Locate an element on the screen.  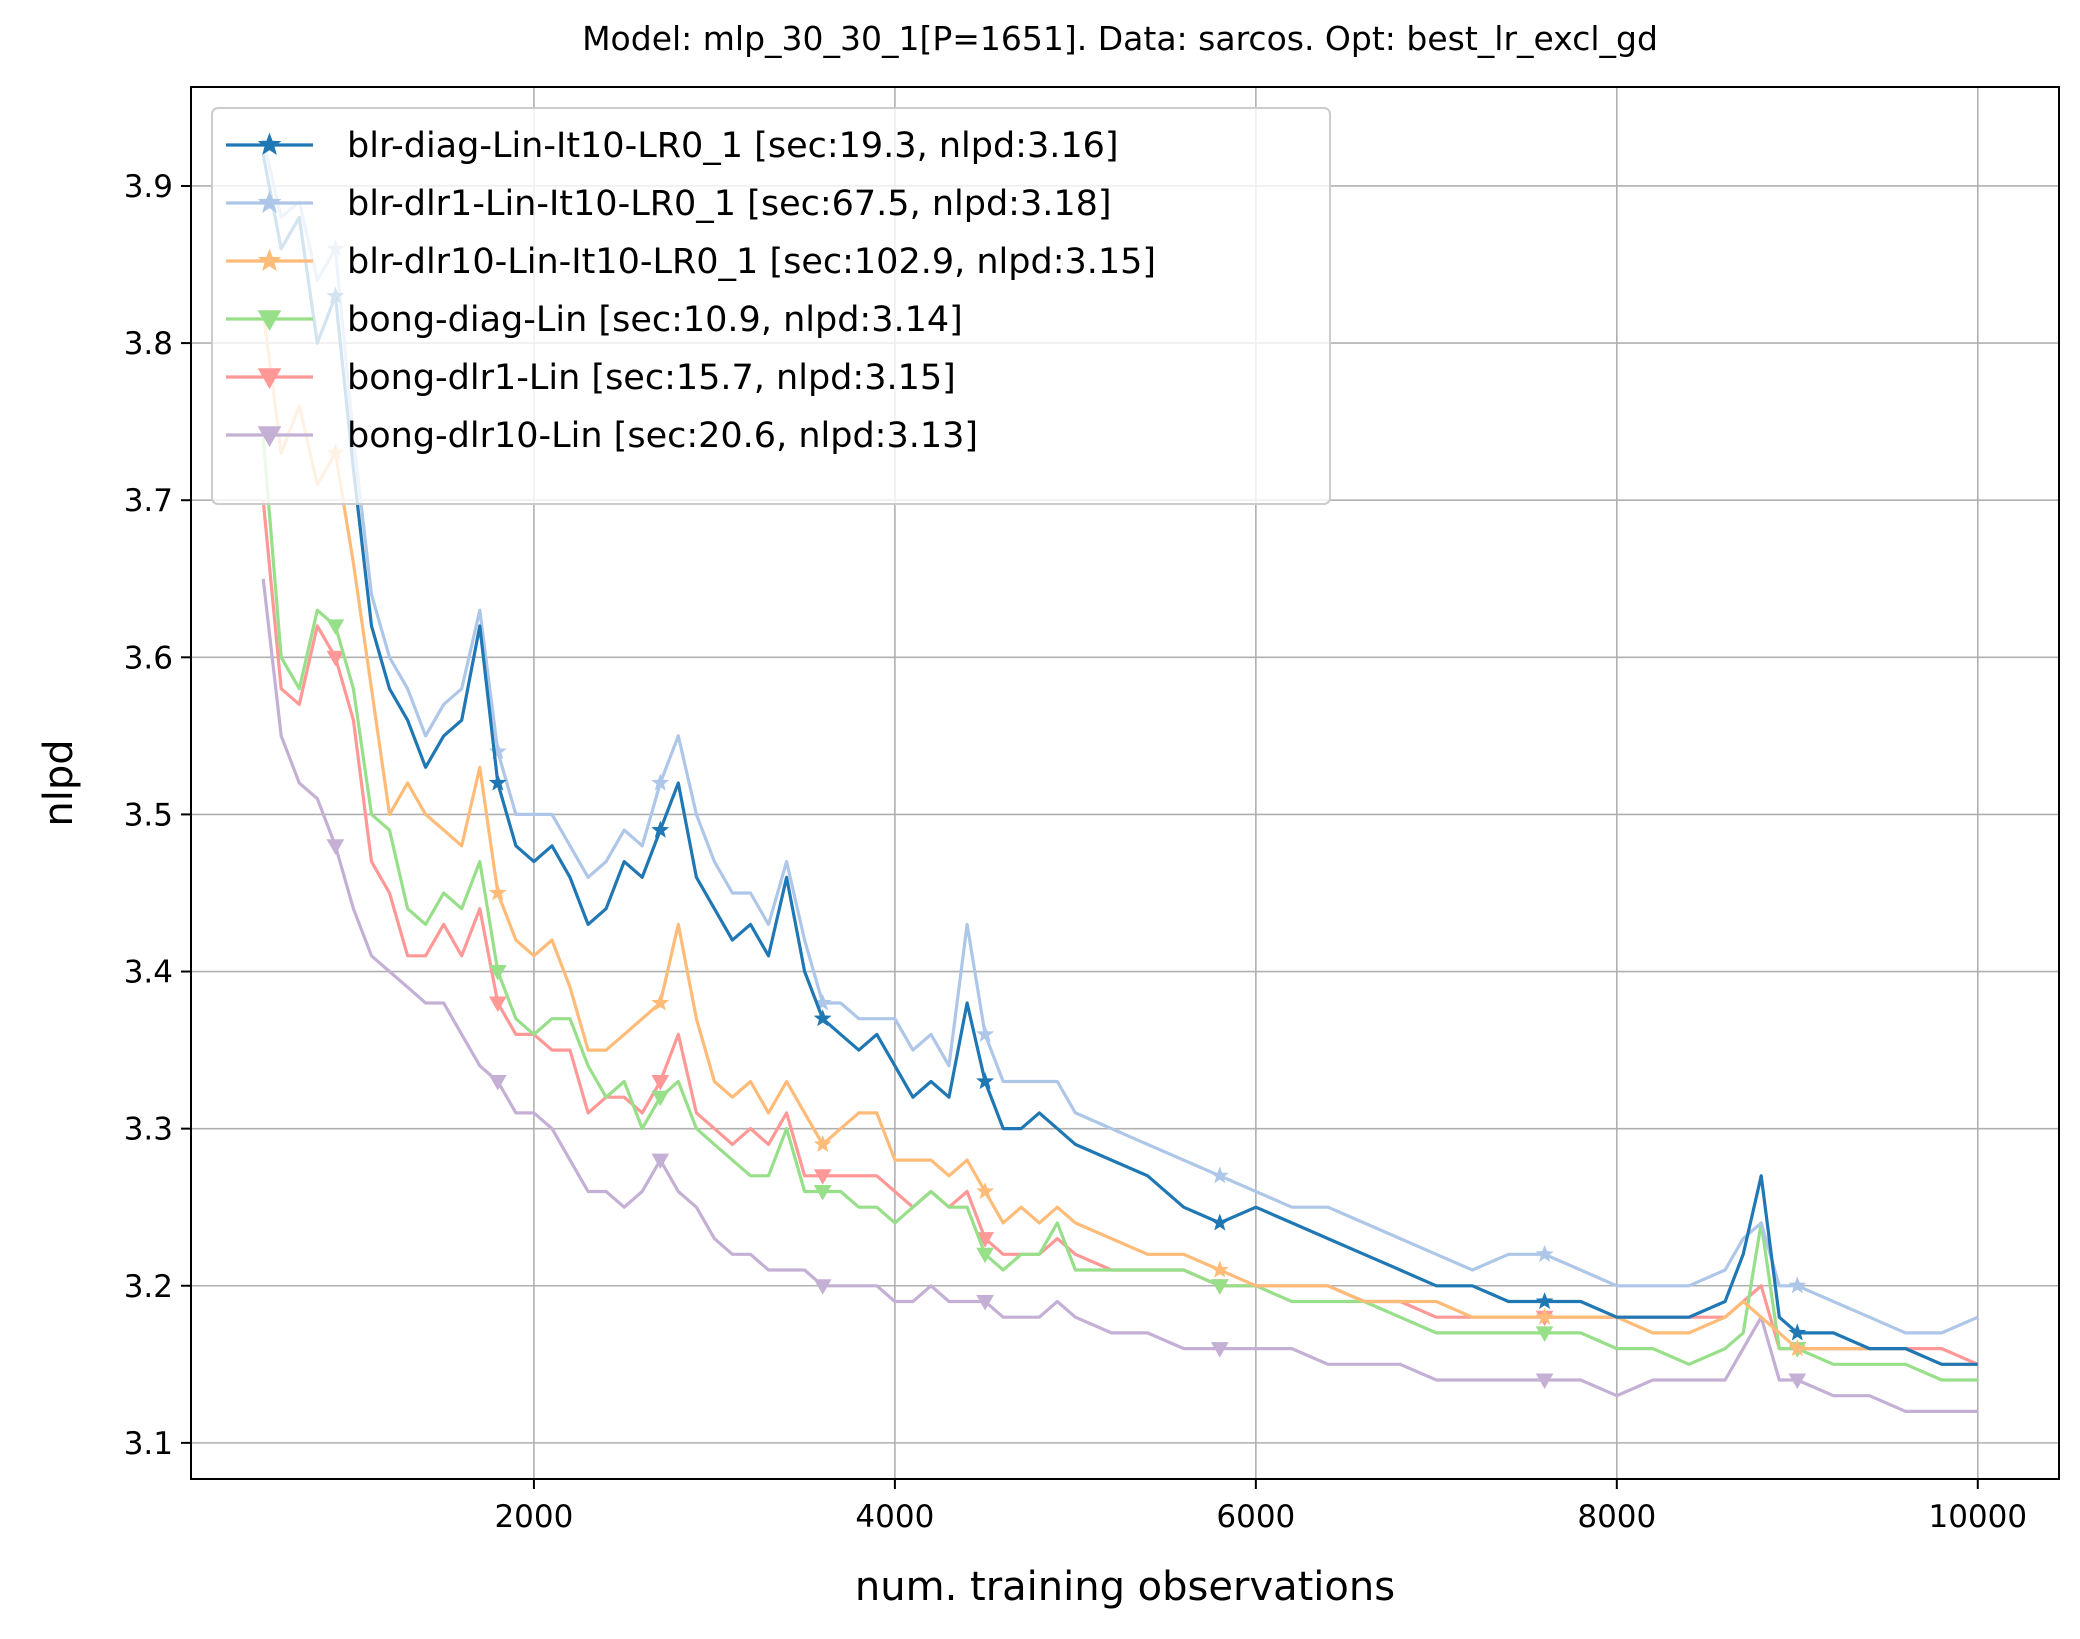
legend-label: bong-dlr1-Lin [sec:15.7, nlpd:3.15] is located at coordinates (651, 378).